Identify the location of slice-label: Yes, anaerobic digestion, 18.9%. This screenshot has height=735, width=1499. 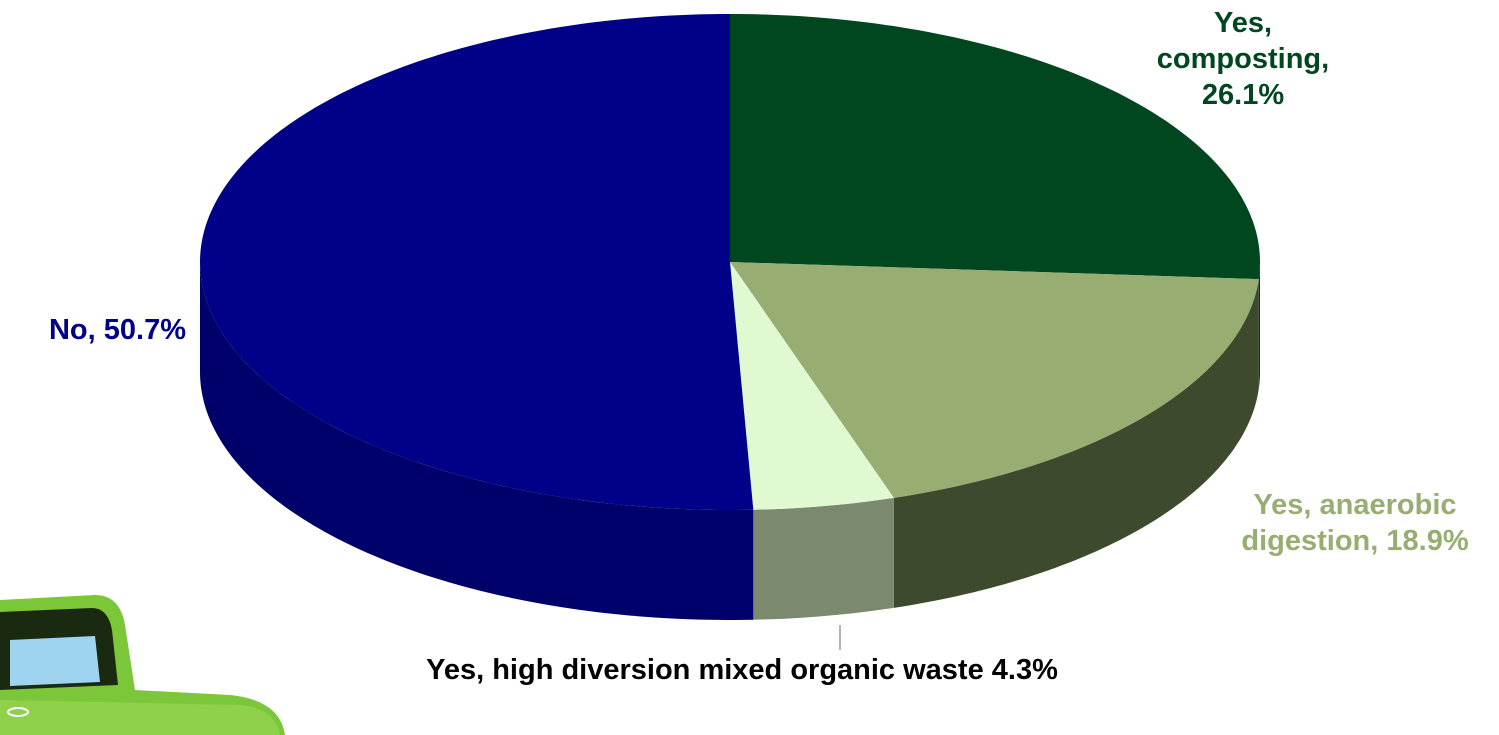
(1355, 523).